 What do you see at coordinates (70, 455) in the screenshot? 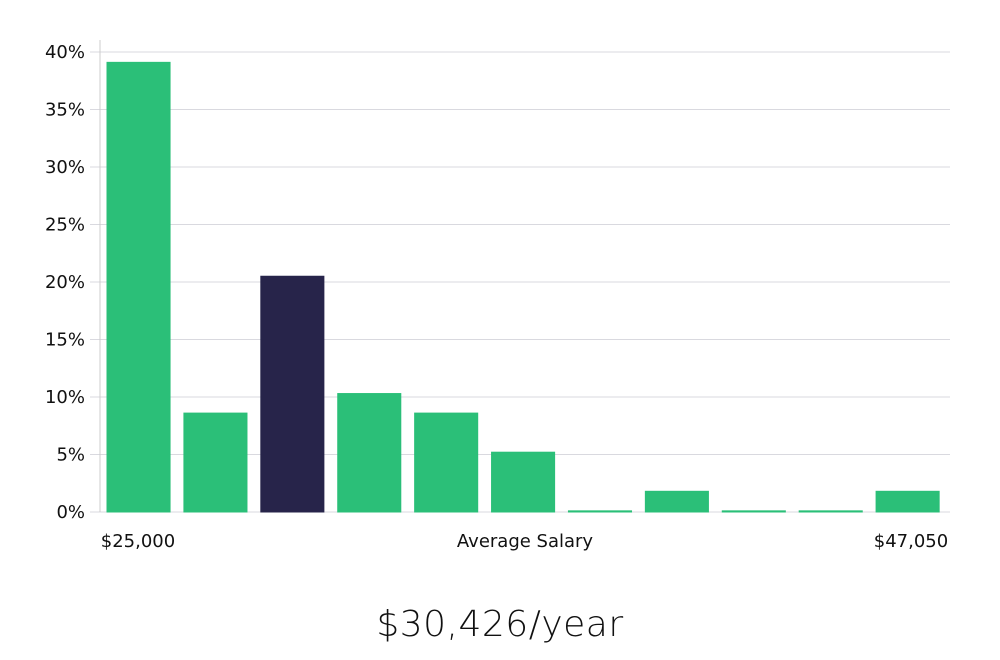
I see `y-tick-label: 5%` at bounding box center [70, 455].